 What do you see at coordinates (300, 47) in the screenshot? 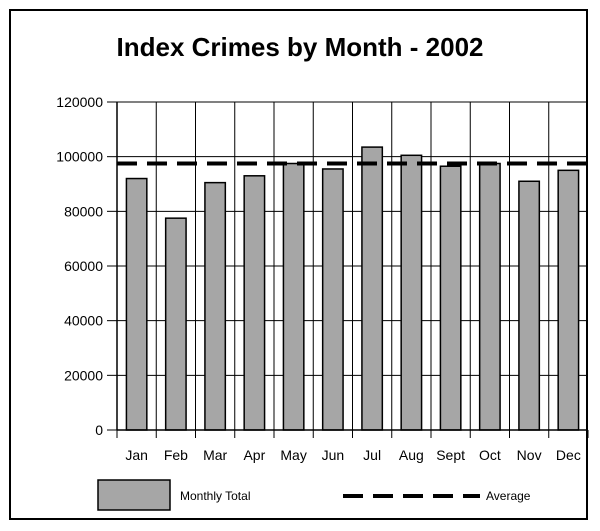
I see `chart-title: Index Crimes by Month - 2002` at bounding box center [300, 47].